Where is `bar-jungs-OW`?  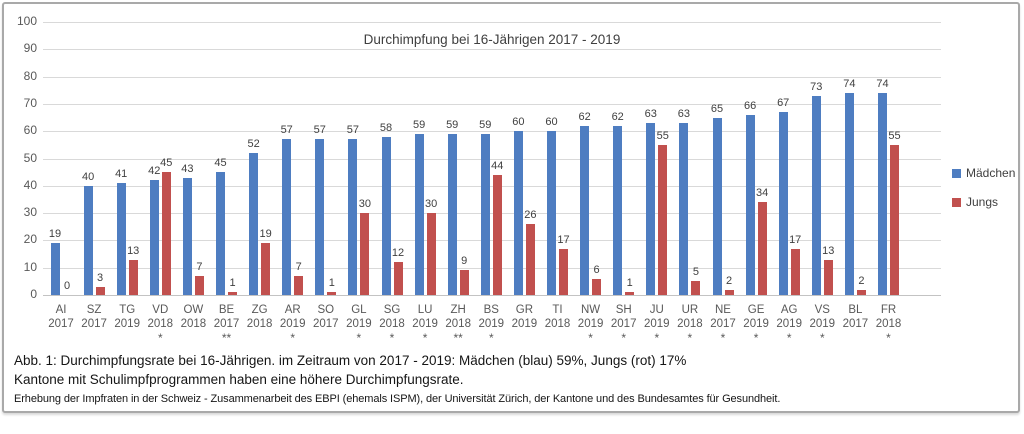 bar-jungs-OW is located at coordinates (199, 285).